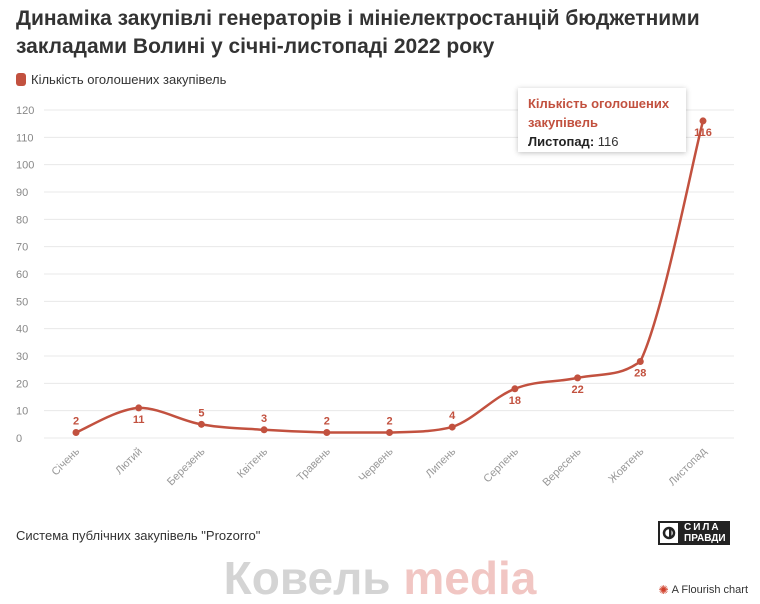  What do you see at coordinates (663, 590) in the screenshot?
I see `flourish-icon: ✺` at bounding box center [663, 590].